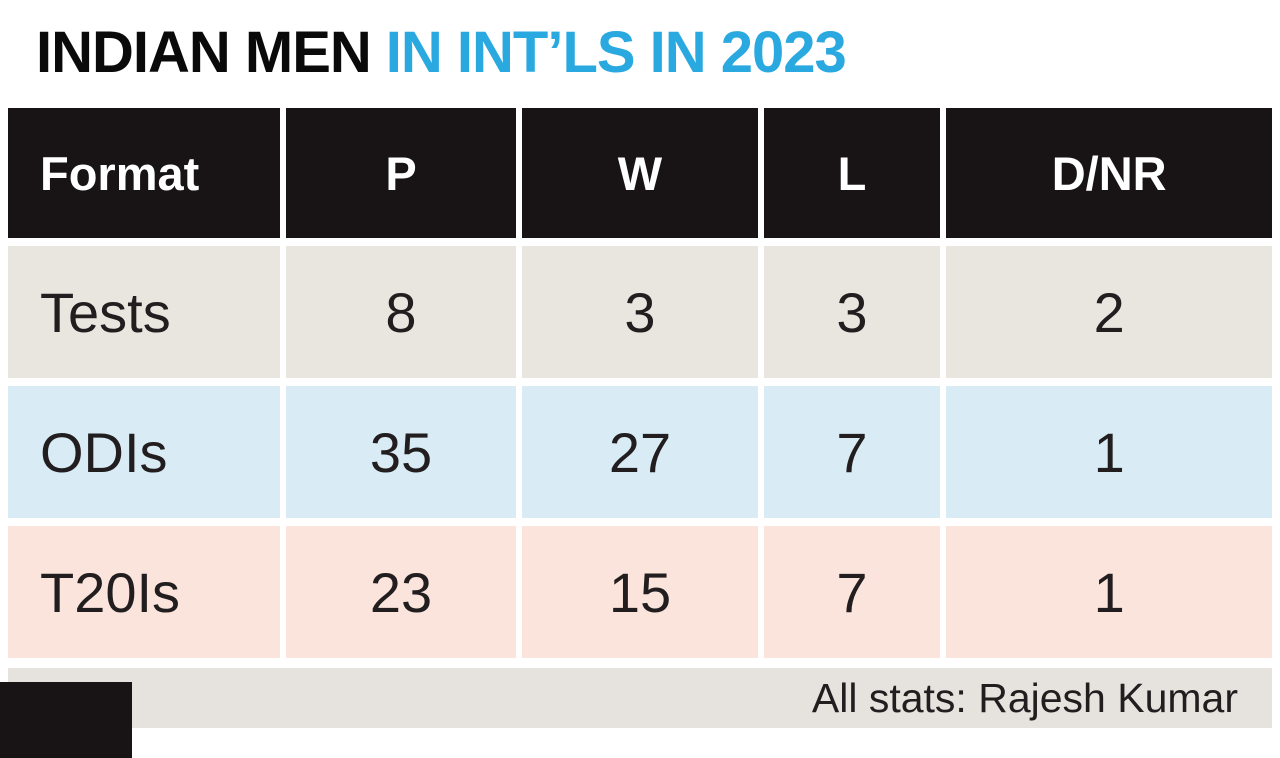 This screenshot has height=758, width=1280. I want to click on cell-odis-dnr: 1, so click(1109, 452).